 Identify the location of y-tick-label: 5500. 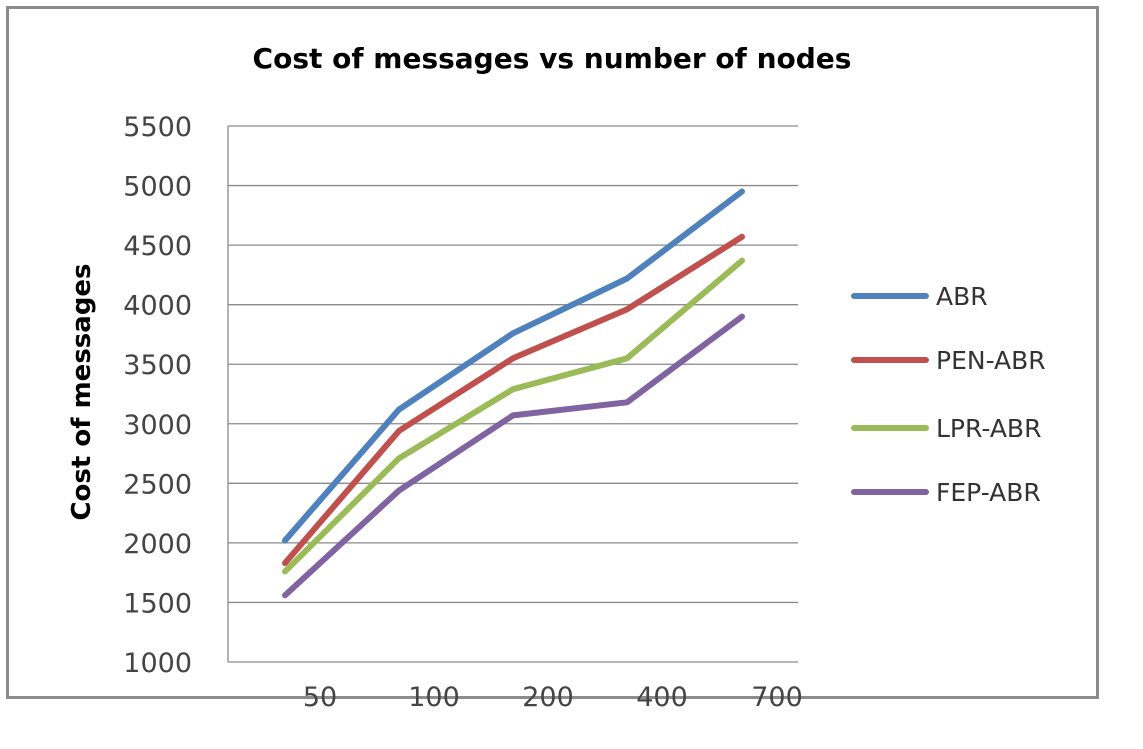
(157, 127).